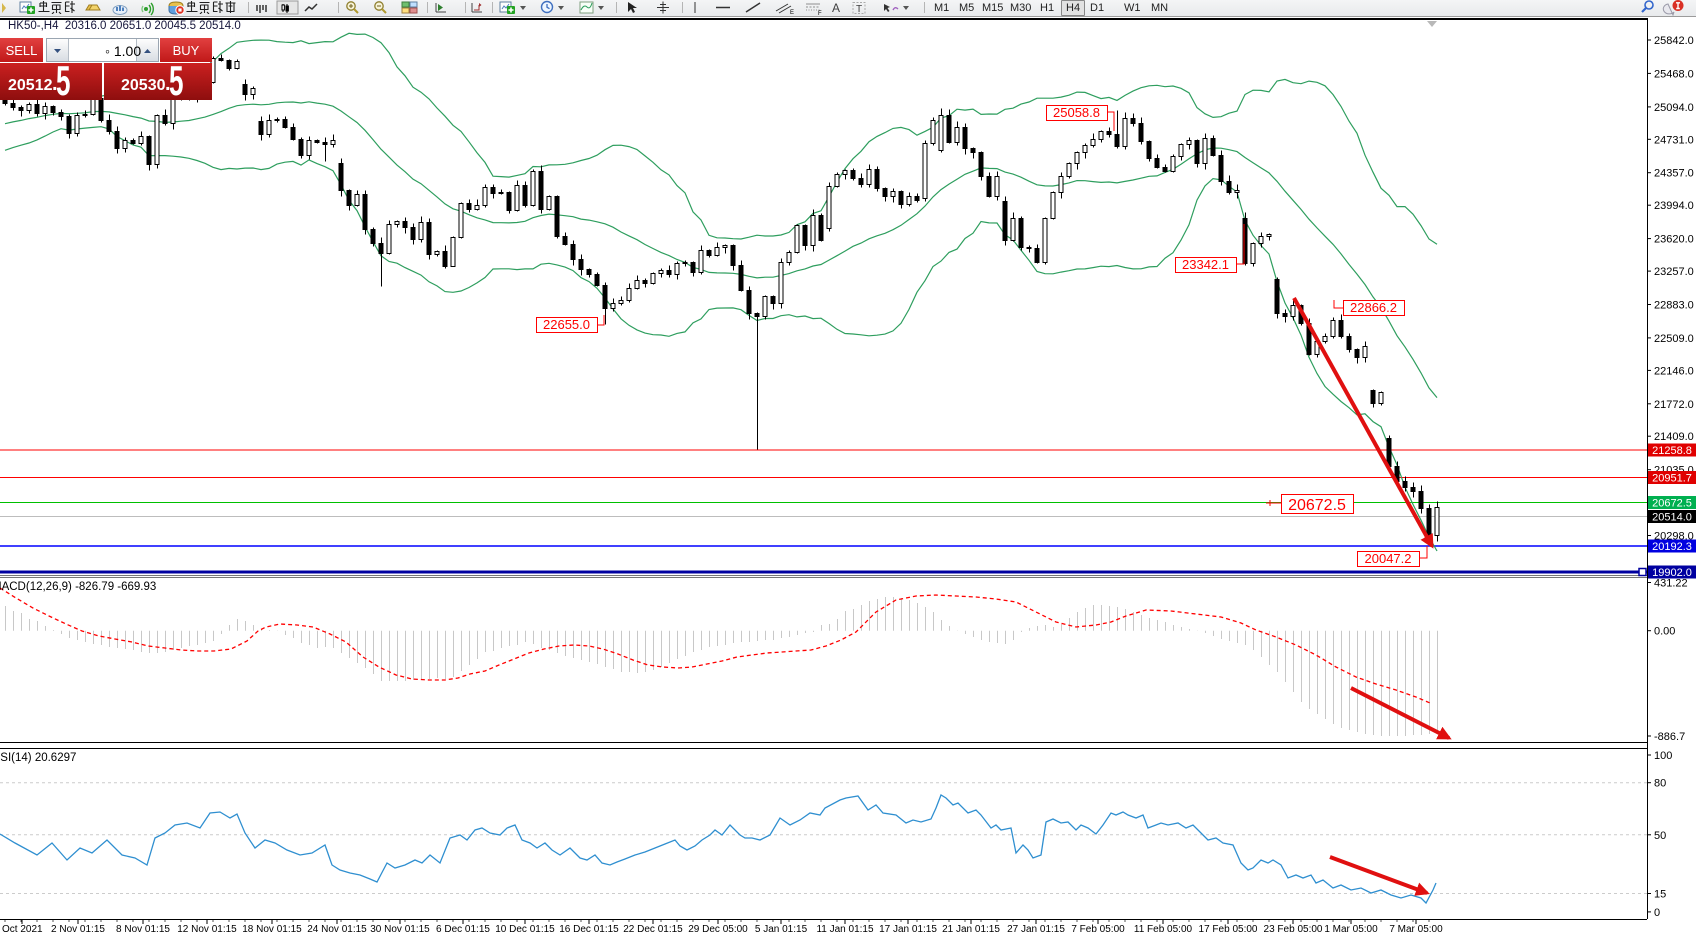 The height and width of the screenshot is (937, 1696). I want to click on svg-text: 20047.2, so click(1388, 558).